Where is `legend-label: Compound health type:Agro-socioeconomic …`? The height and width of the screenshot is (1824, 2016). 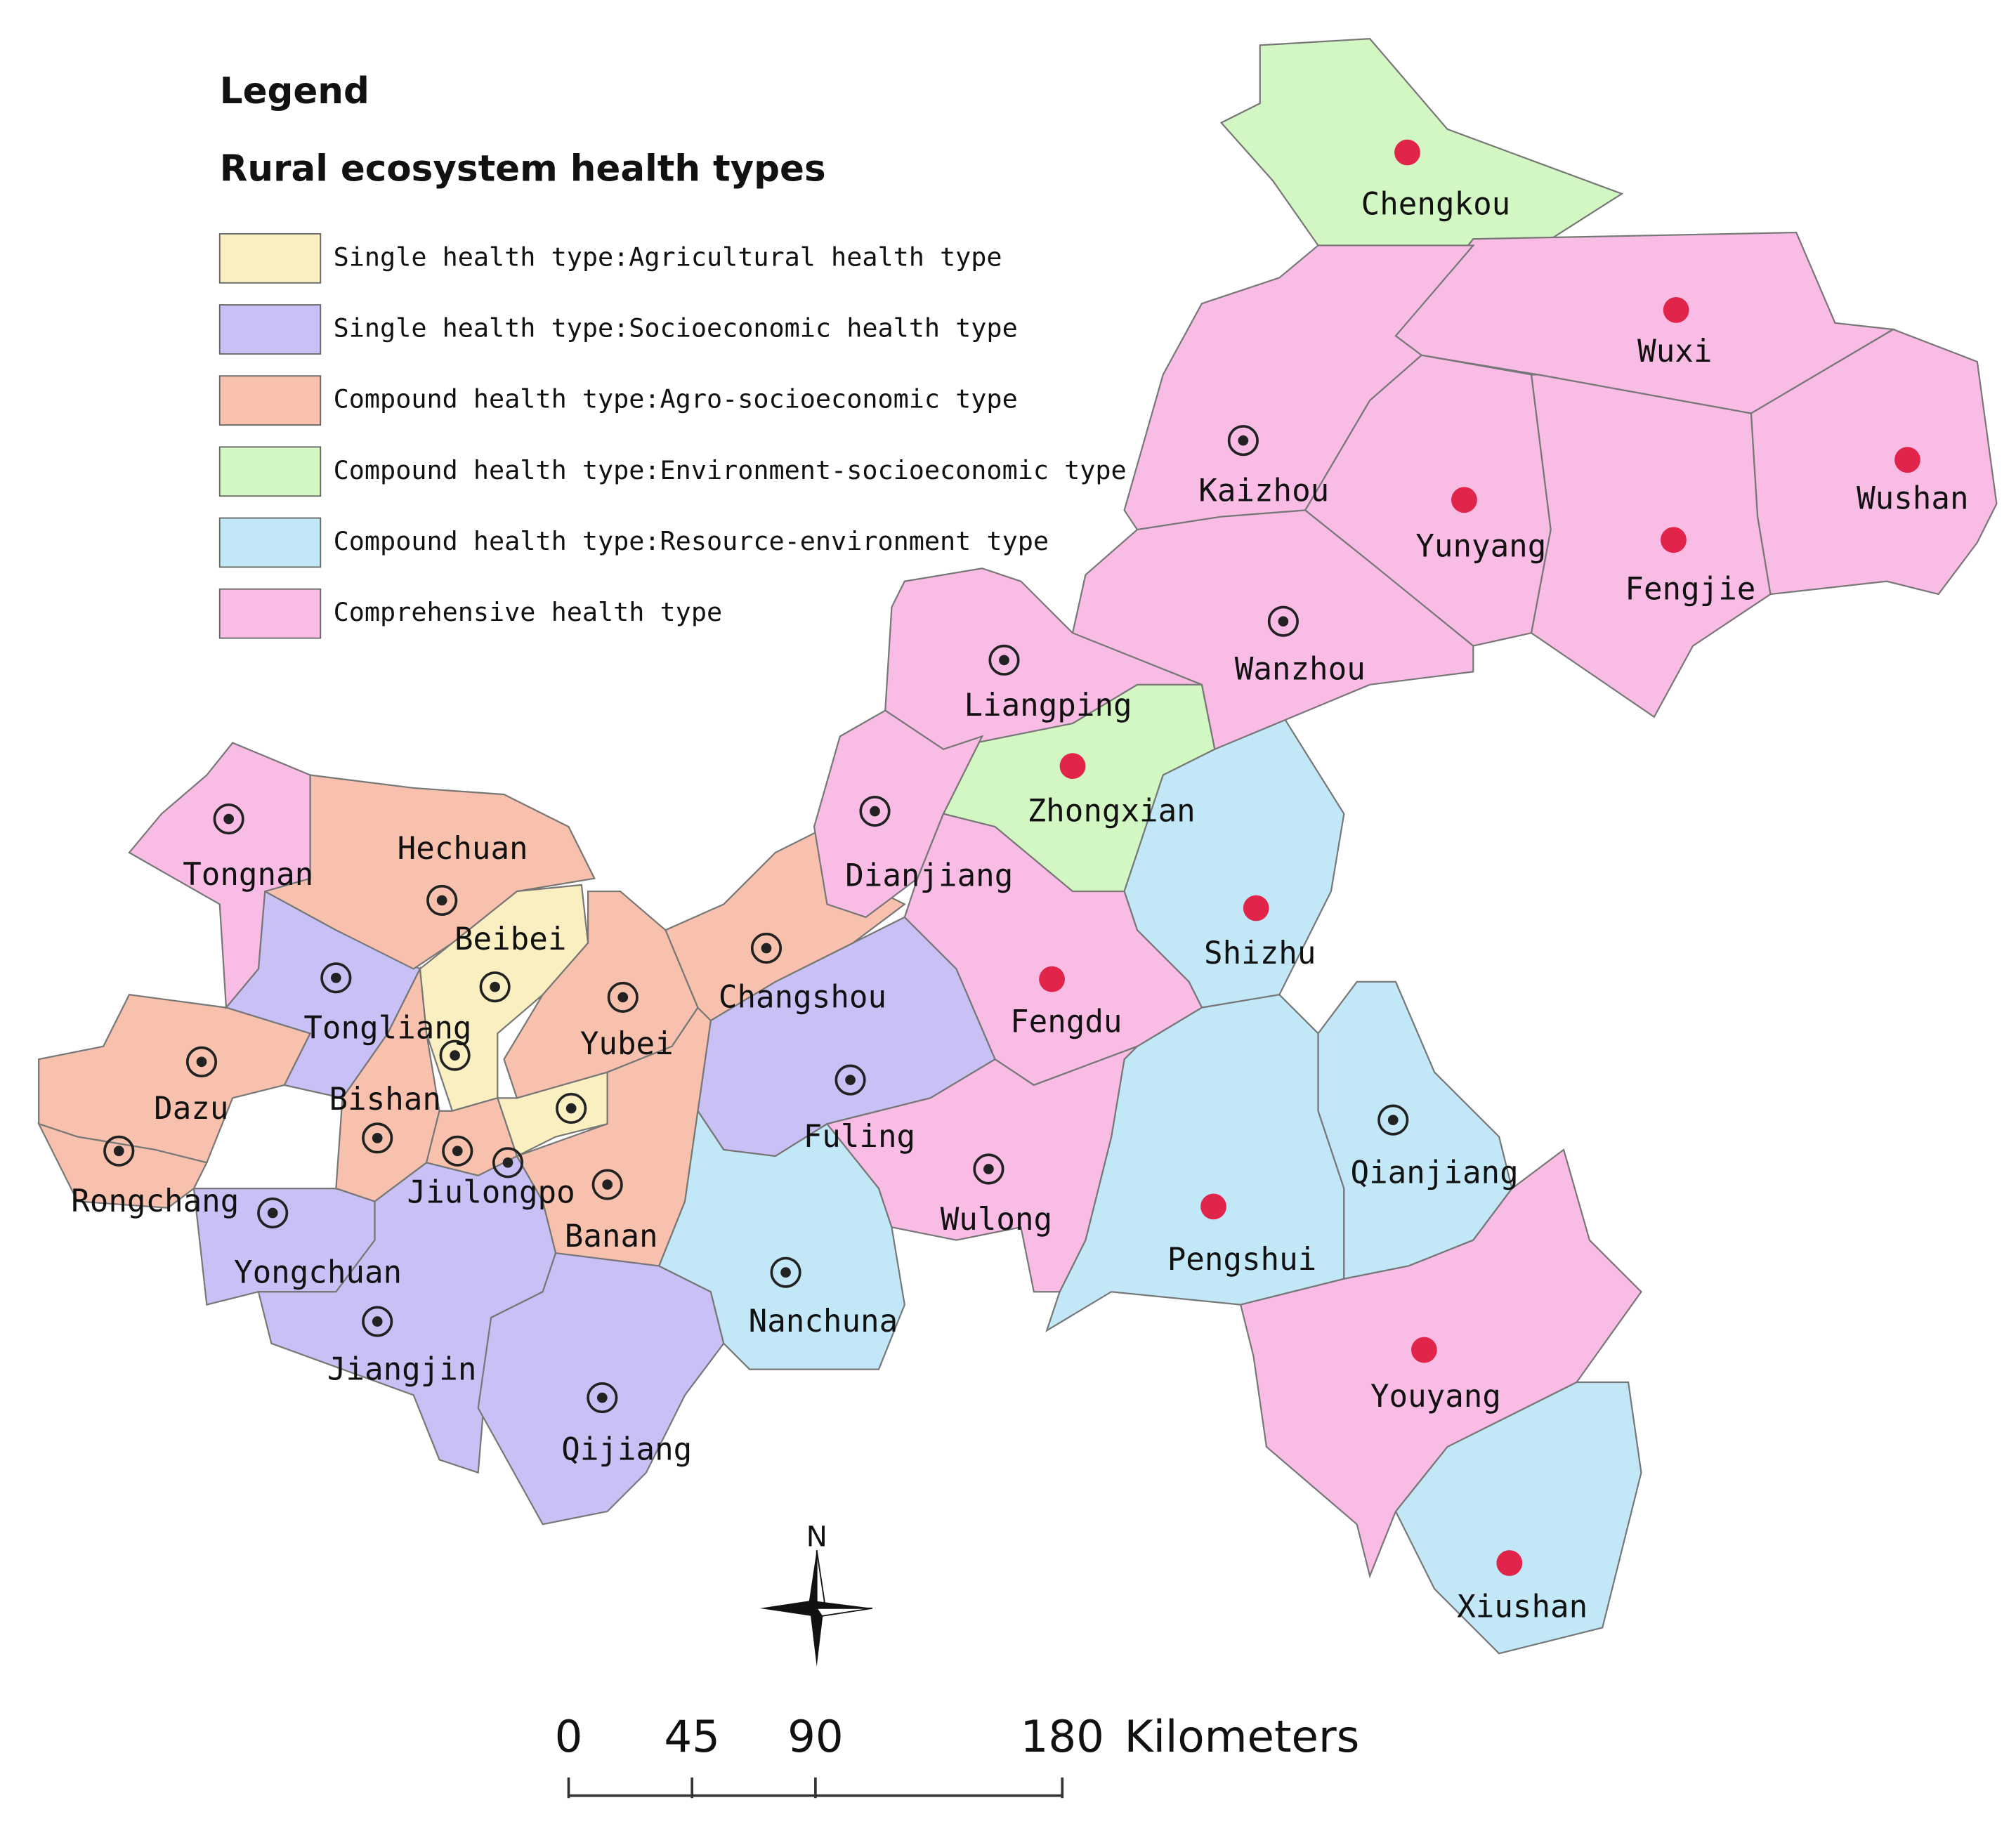
legend-label: Compound health type:Agro-socioeconomic … is located at coordinates (676, 399).